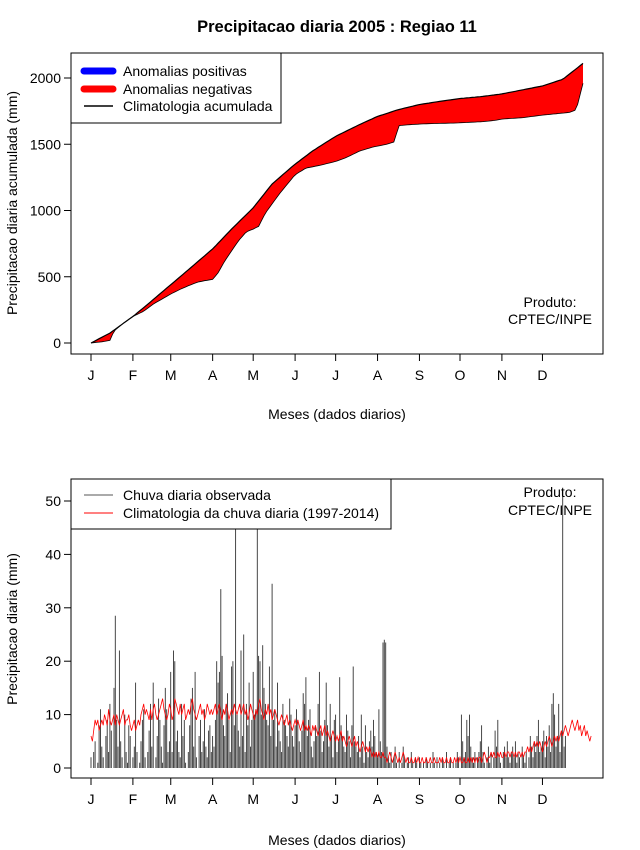 This screenshot has width=640, height=850. Describe the element at coordinates (550, 492) in the screenshot. I see `daily-credit-line-1: Produto:` at that location.